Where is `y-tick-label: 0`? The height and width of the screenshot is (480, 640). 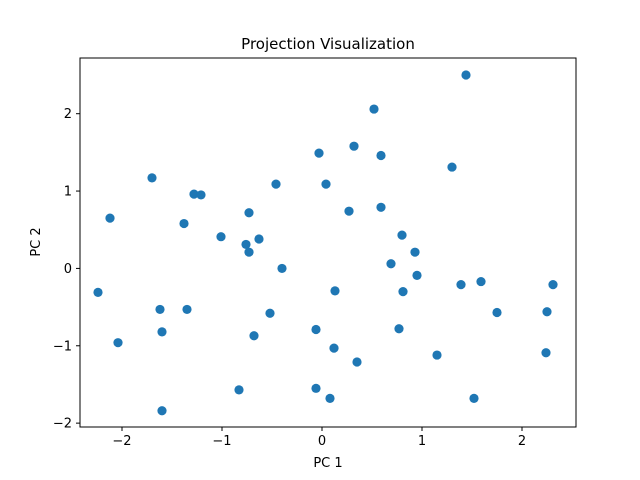
y-tick-label: 0 is located at coordinates (68, 269).